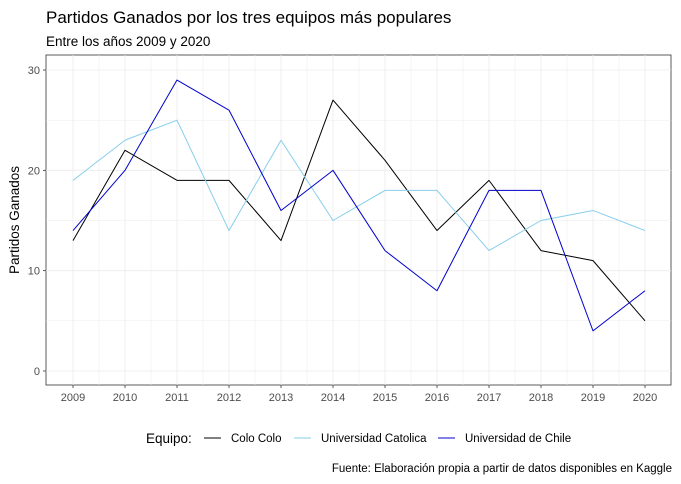 Image resolution: width=681 pixels, height=484 pixels. I want to click on y-tick-label: 10, so click(34, 272).